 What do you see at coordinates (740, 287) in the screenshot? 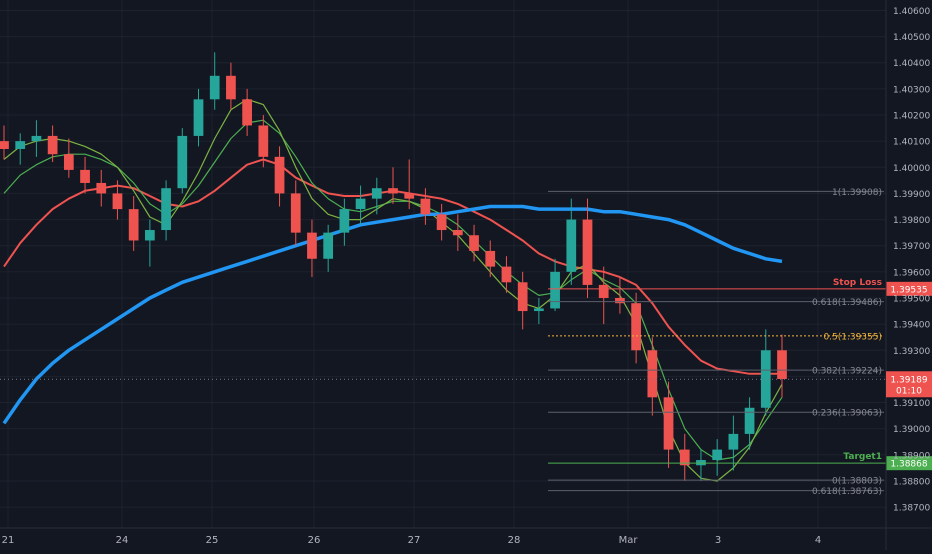
I see `level-stop-loss: Stop Loss 1.39535` at bounding box center [740, 287].